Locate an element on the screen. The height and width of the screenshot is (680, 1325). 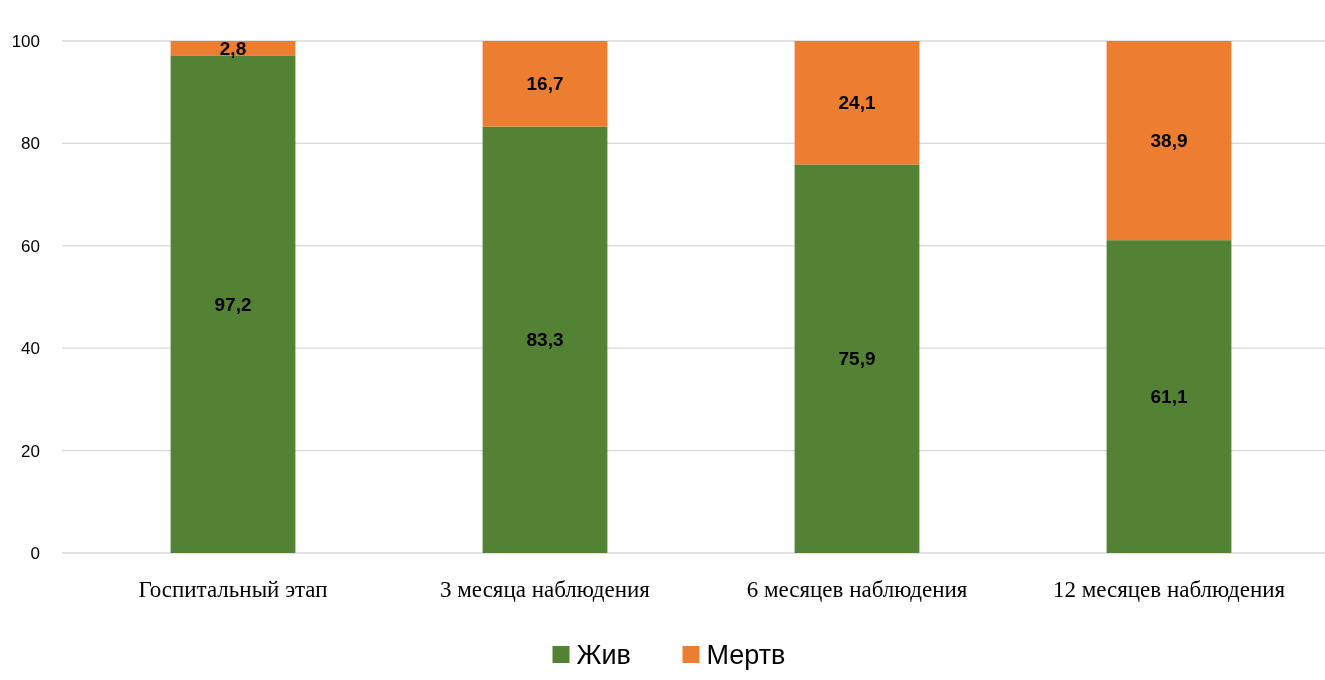
x-tick-label: 12 месяцев наблюдения is located at coordinates (1169, 589).